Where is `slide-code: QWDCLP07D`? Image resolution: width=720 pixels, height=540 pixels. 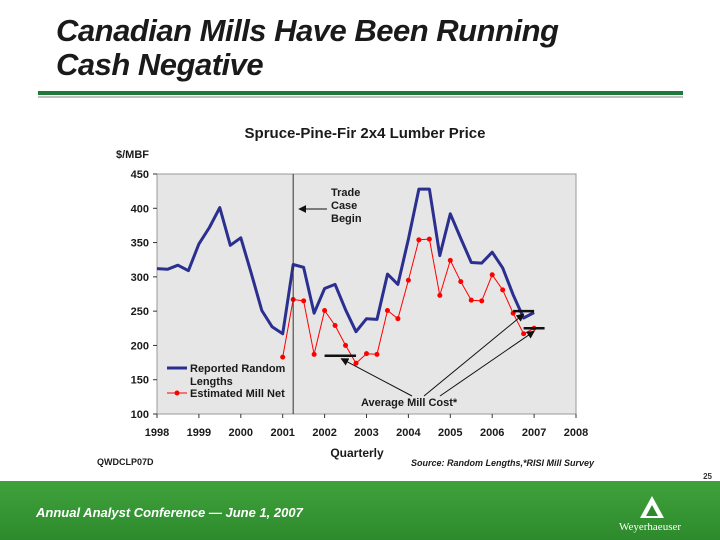 slide-code: QWDCLP07D is located at coordinates (125, 462).